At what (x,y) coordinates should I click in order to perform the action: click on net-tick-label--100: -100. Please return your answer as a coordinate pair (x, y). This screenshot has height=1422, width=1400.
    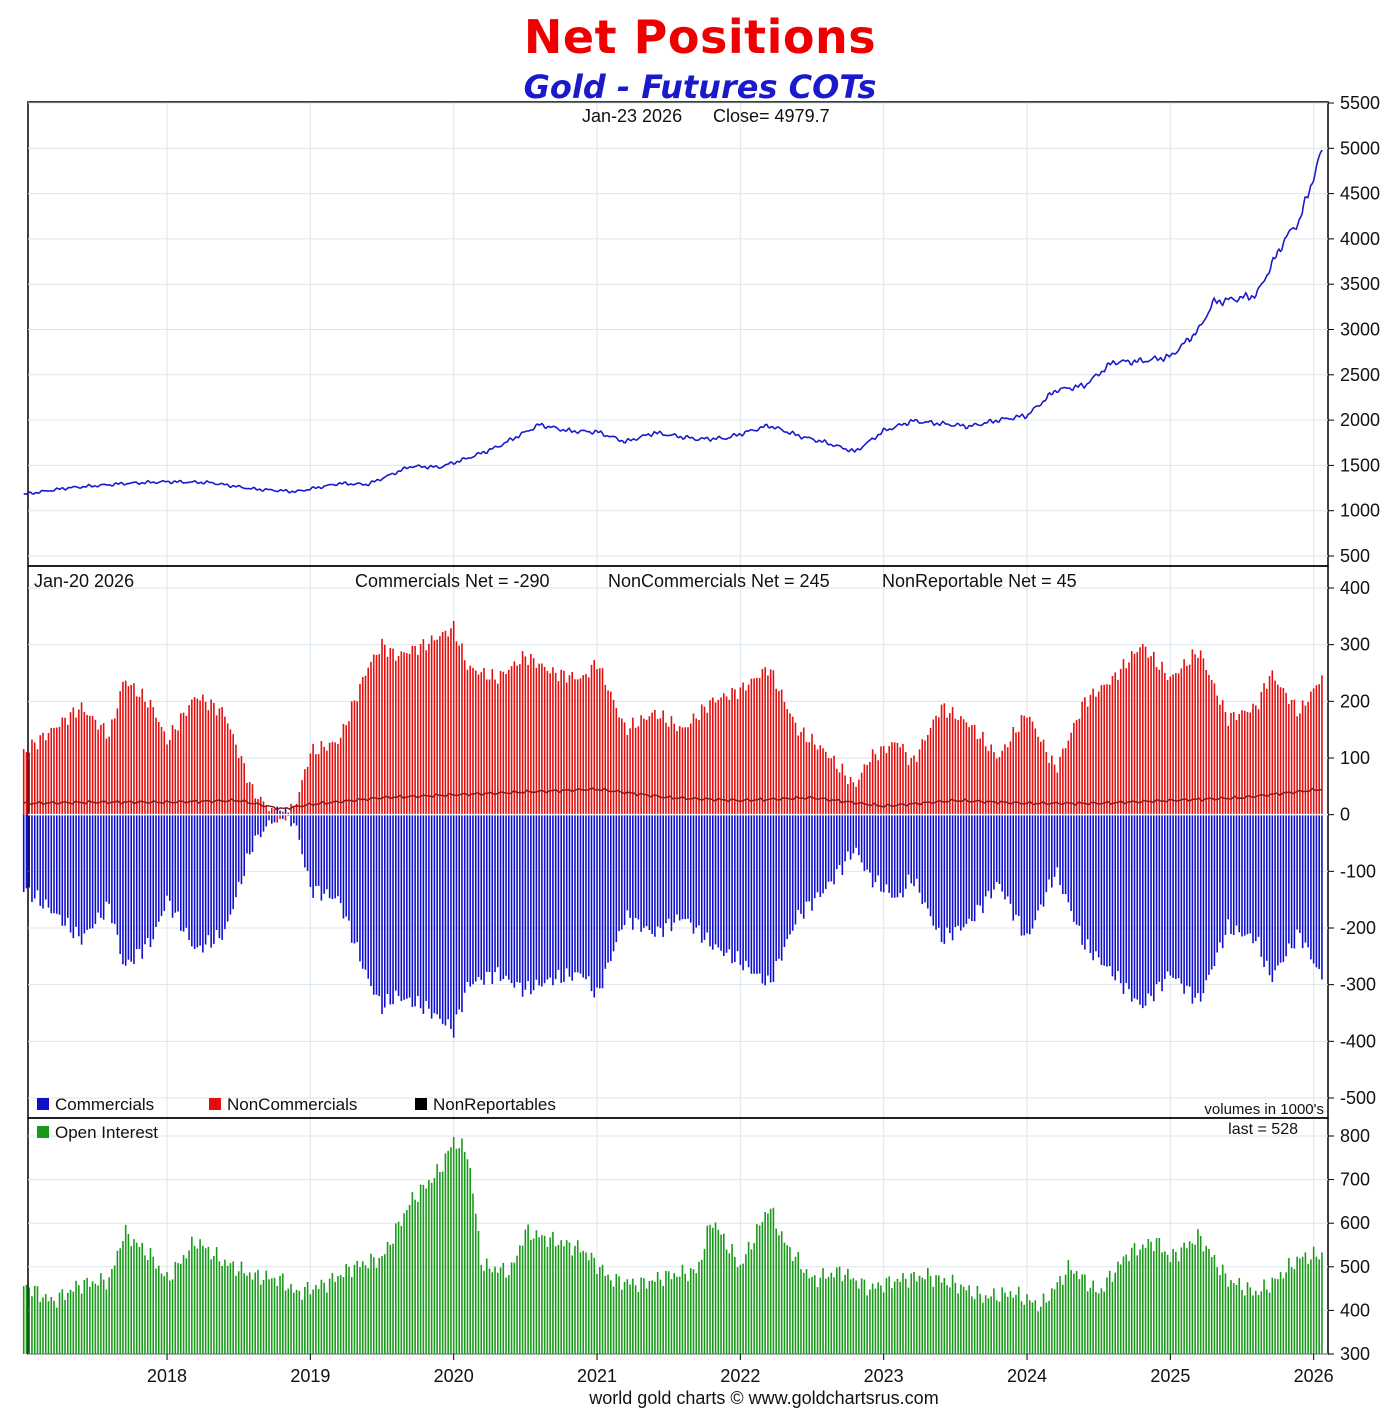
    Looking at the image, I should click on (1358, 871).